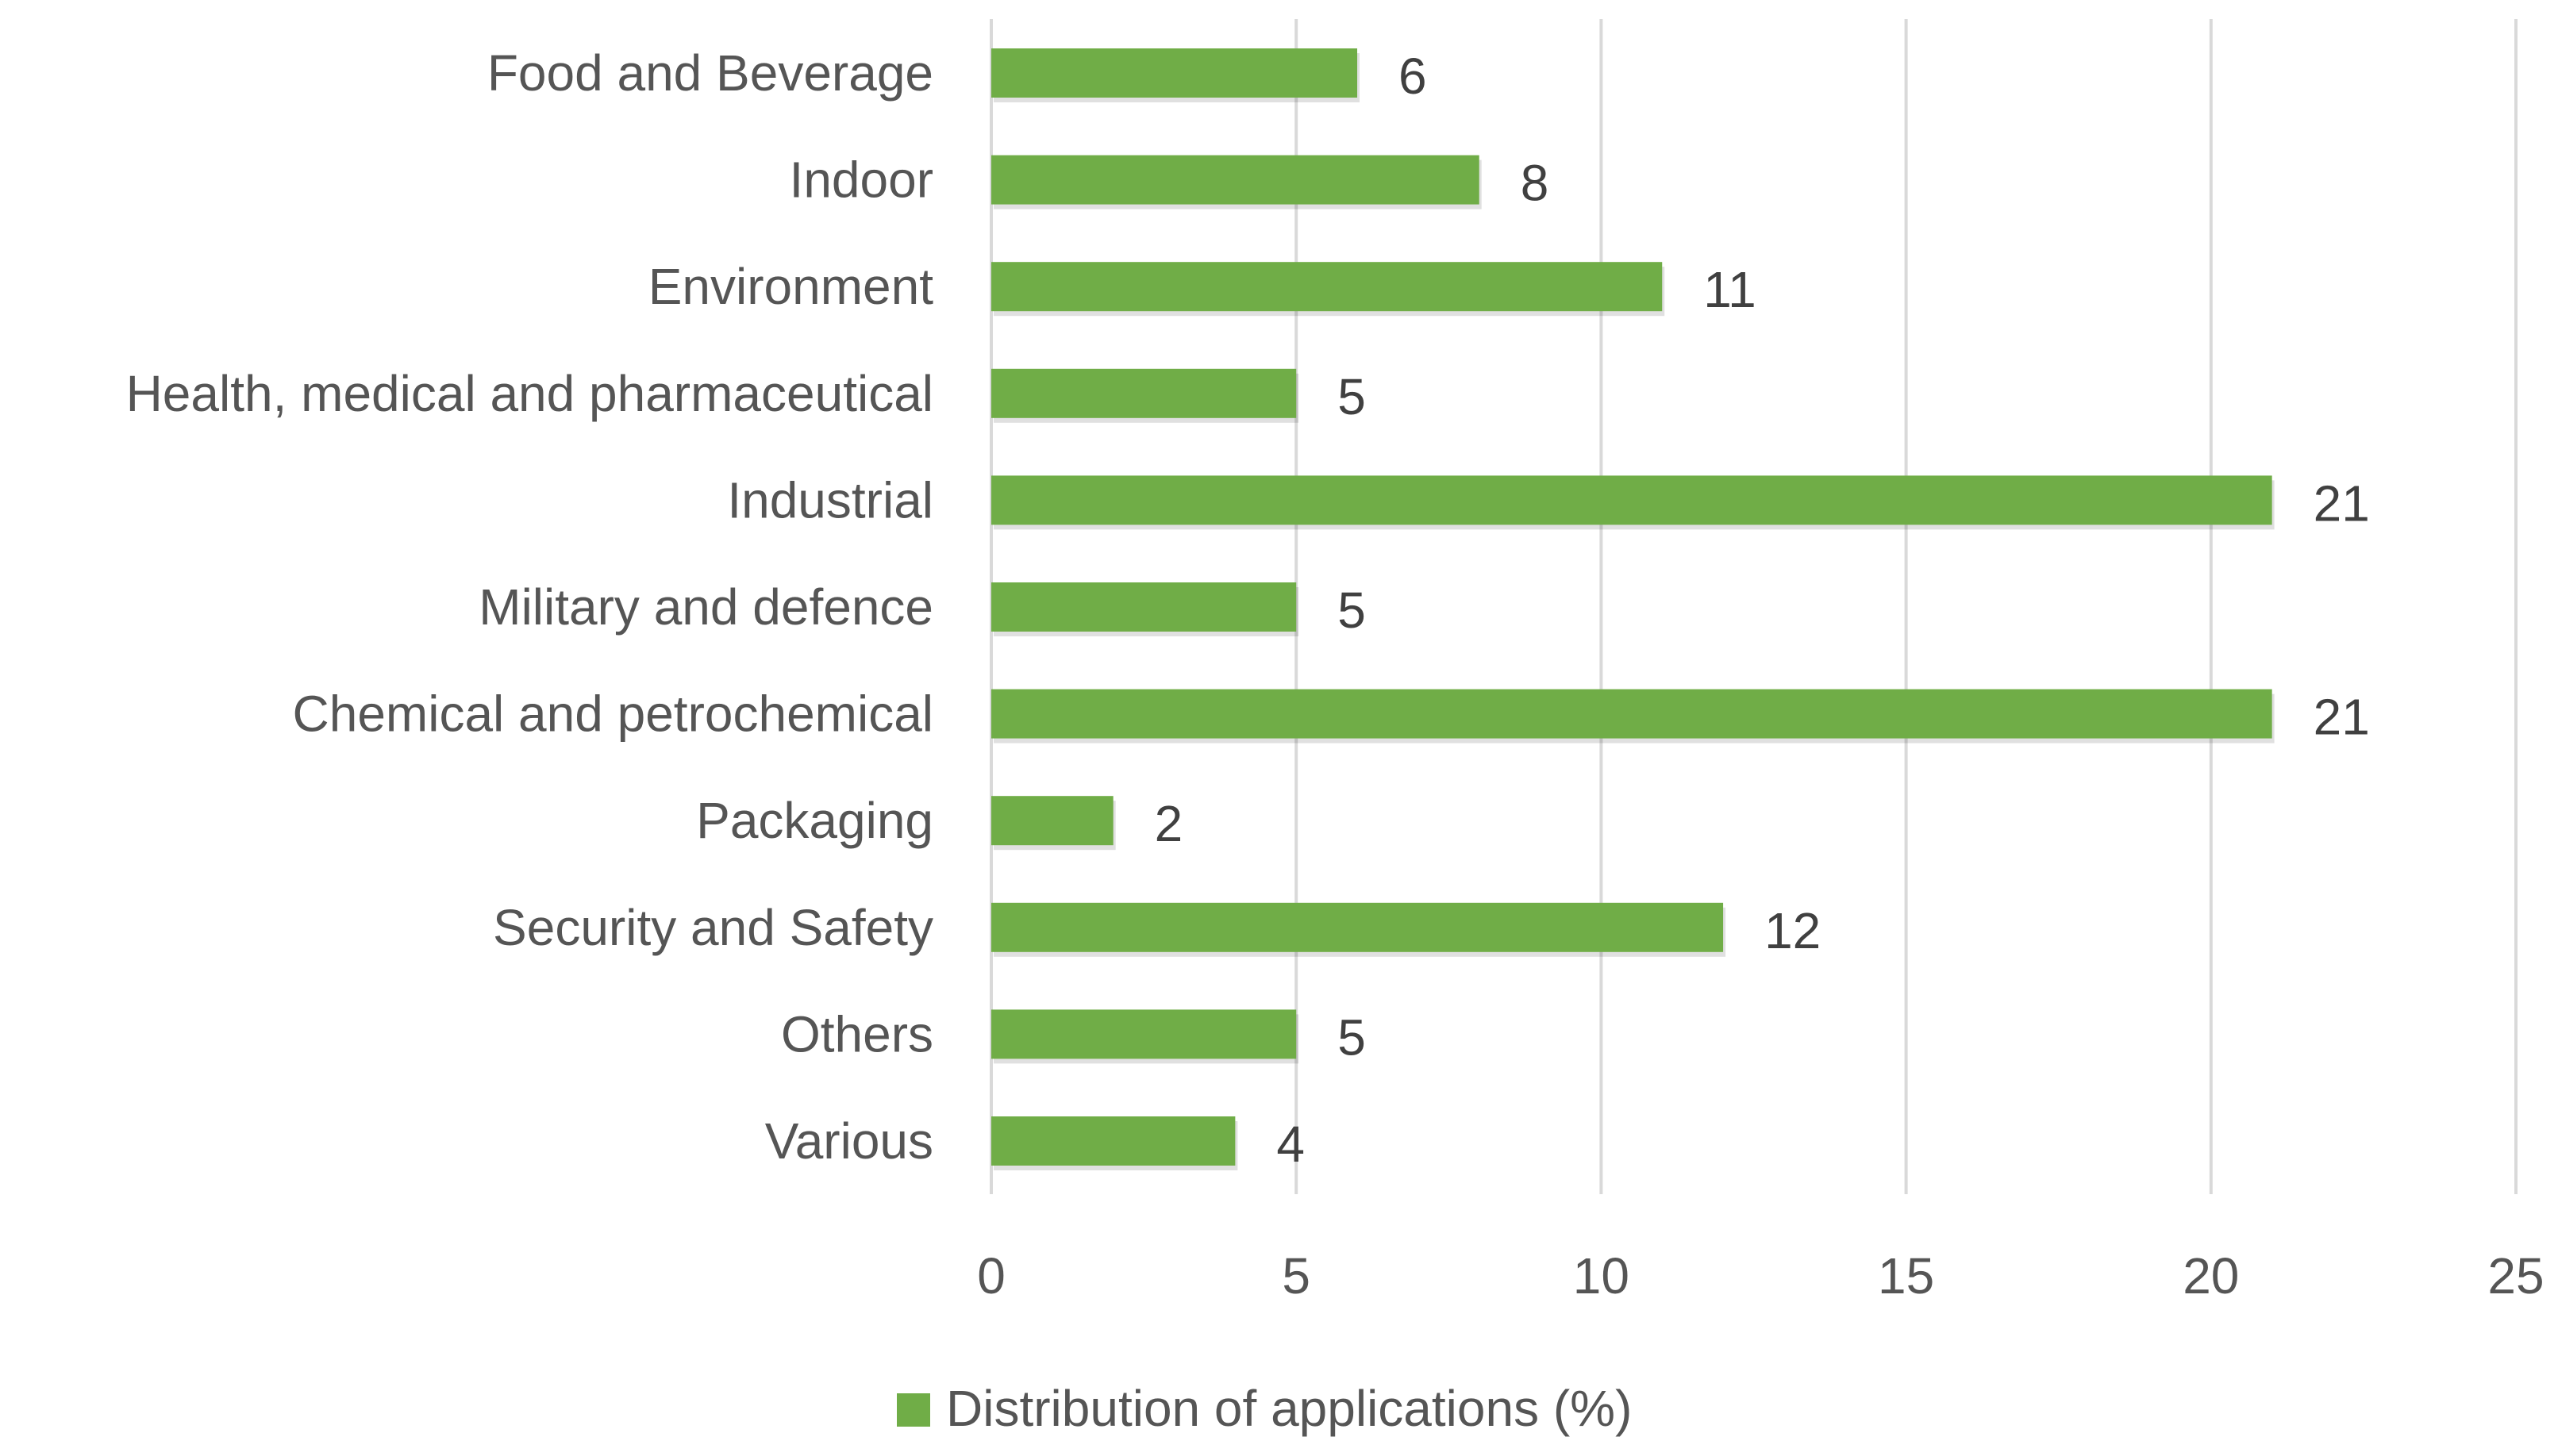 The width and height of the screenshot is (2558, 1456). Describe the element at coordinates (1412, 76) in the screenshot. I see `data-label: 6` at that location.